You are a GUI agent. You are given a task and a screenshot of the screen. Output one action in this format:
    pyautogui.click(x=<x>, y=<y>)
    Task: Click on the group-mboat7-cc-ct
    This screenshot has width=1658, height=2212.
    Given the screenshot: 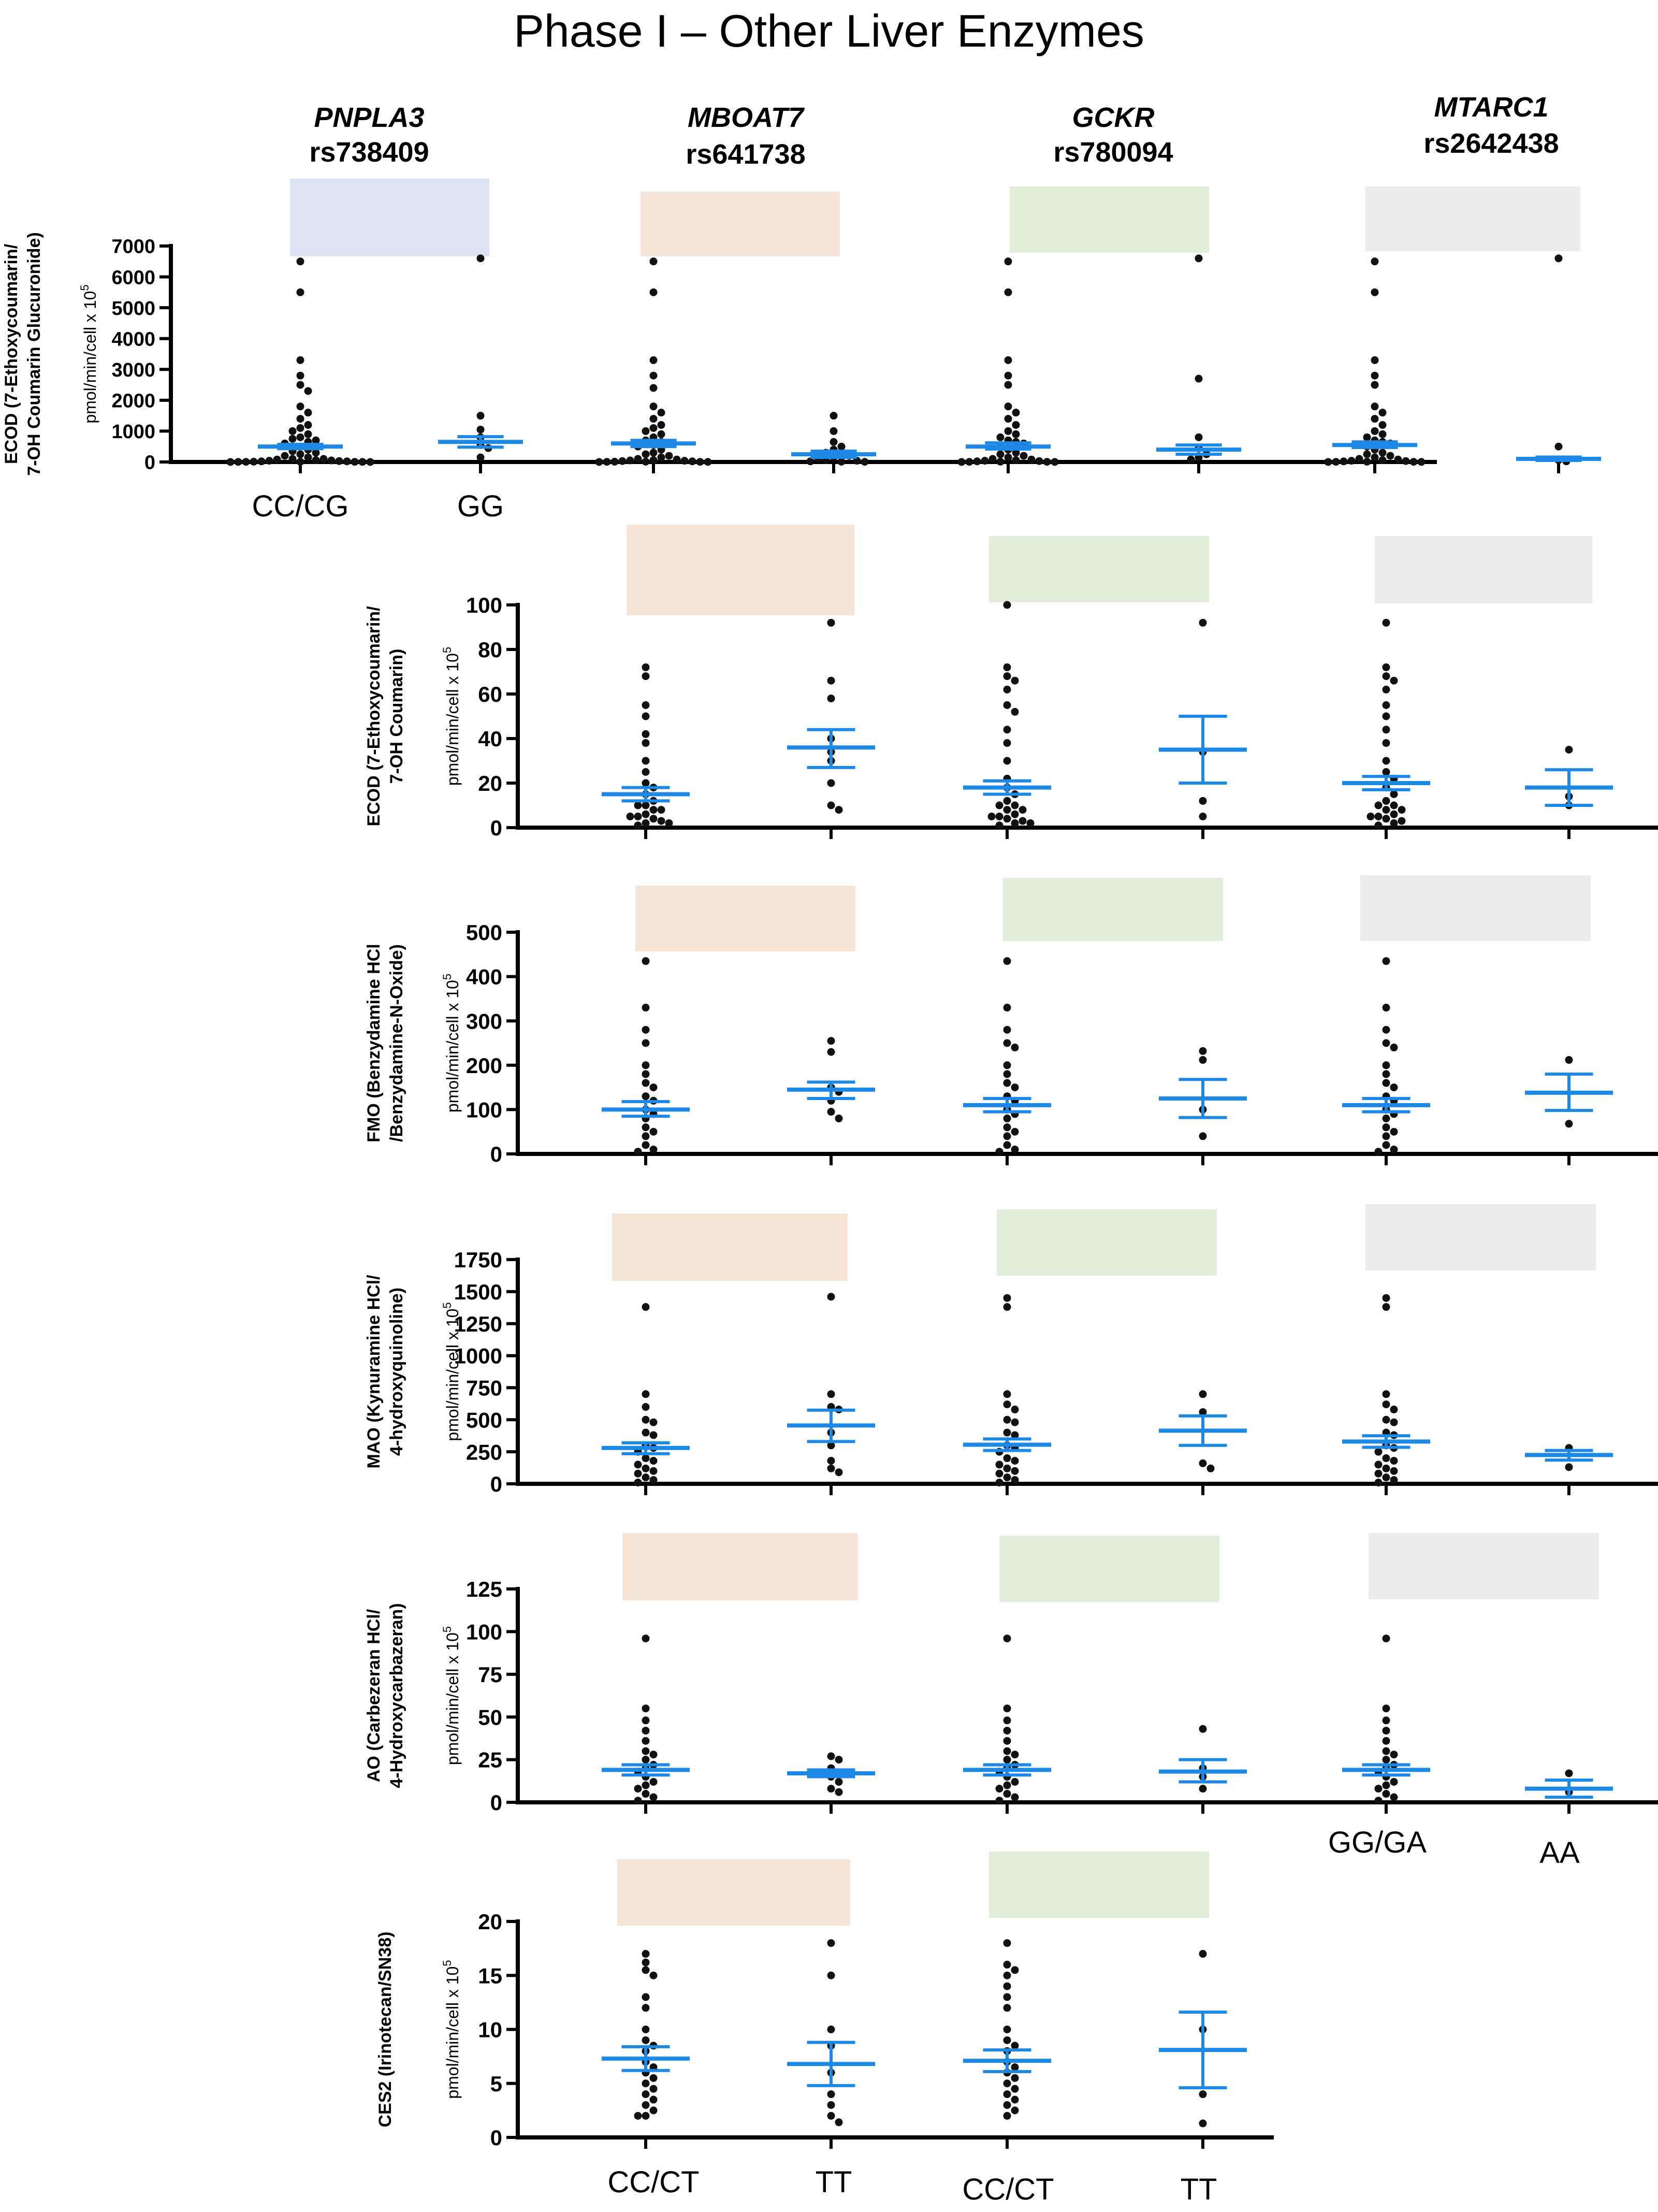 What is the action you would take?
    pyautogui.click(x=653, y=361)
    